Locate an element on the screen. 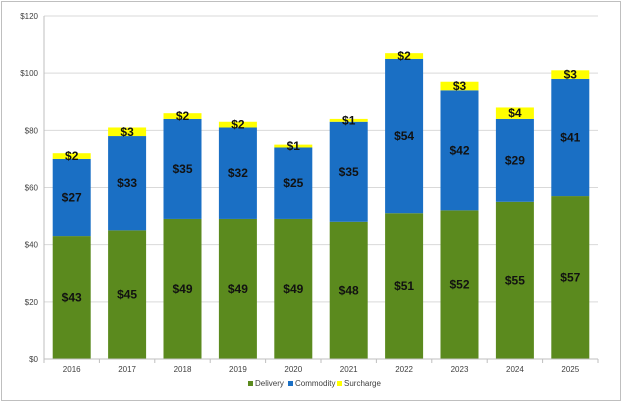 The height and width of the screenshot is (404, 624). legend-swatch-commodity is located at coordinates (290, 383).